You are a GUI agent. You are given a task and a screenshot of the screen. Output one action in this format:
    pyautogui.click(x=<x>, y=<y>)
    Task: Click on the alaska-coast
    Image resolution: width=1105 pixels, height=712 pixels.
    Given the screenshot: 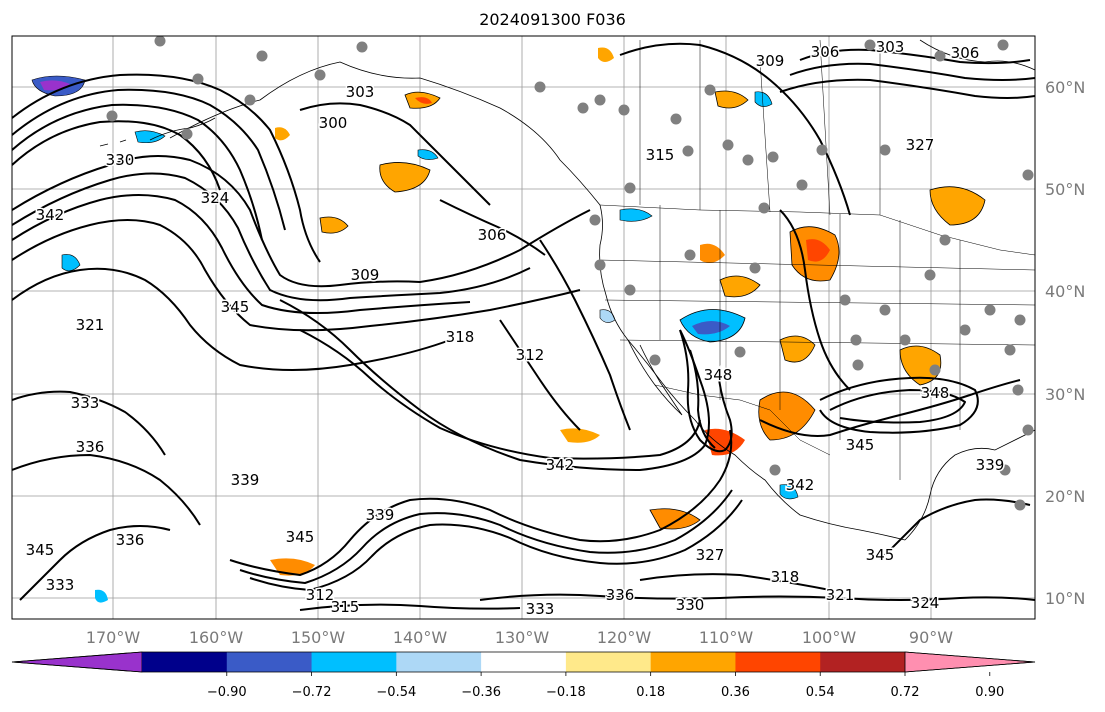 What is the action you would take?
    pyautogui.click(x=385, y=133)
    